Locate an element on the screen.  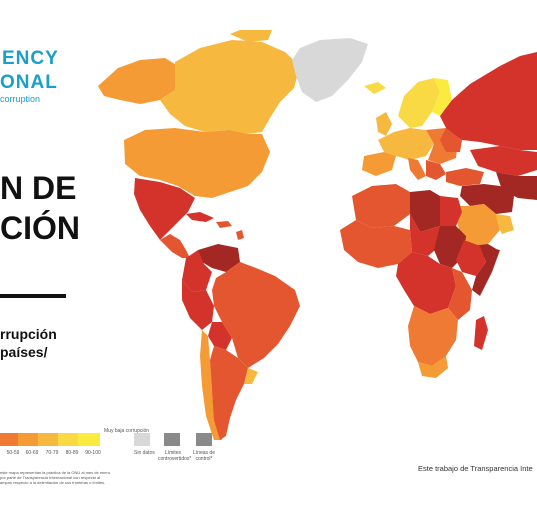
region-iceland is located at coordinates (375, 88).